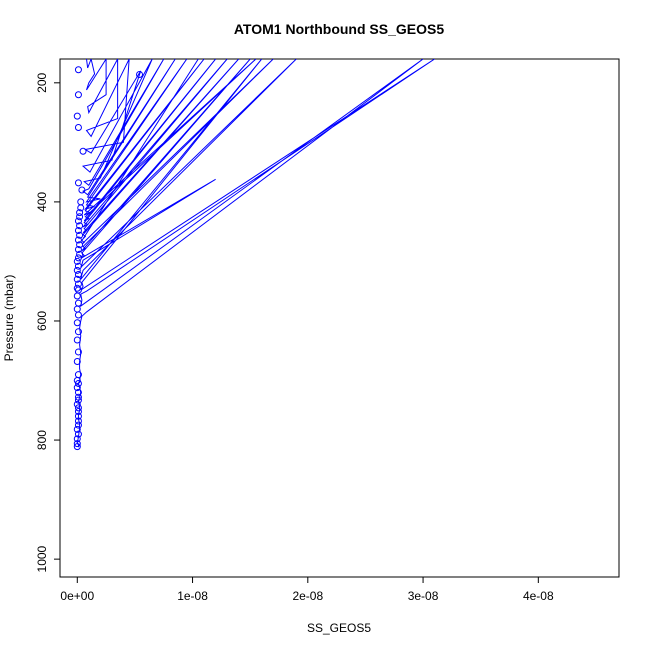 The height and width of the screenshot is (650, 650). What do you see at coordinates (9, 318) in the screenshot?
I see `y-axis-label: Pressure (mbar)` at bounding box center [9, 318].